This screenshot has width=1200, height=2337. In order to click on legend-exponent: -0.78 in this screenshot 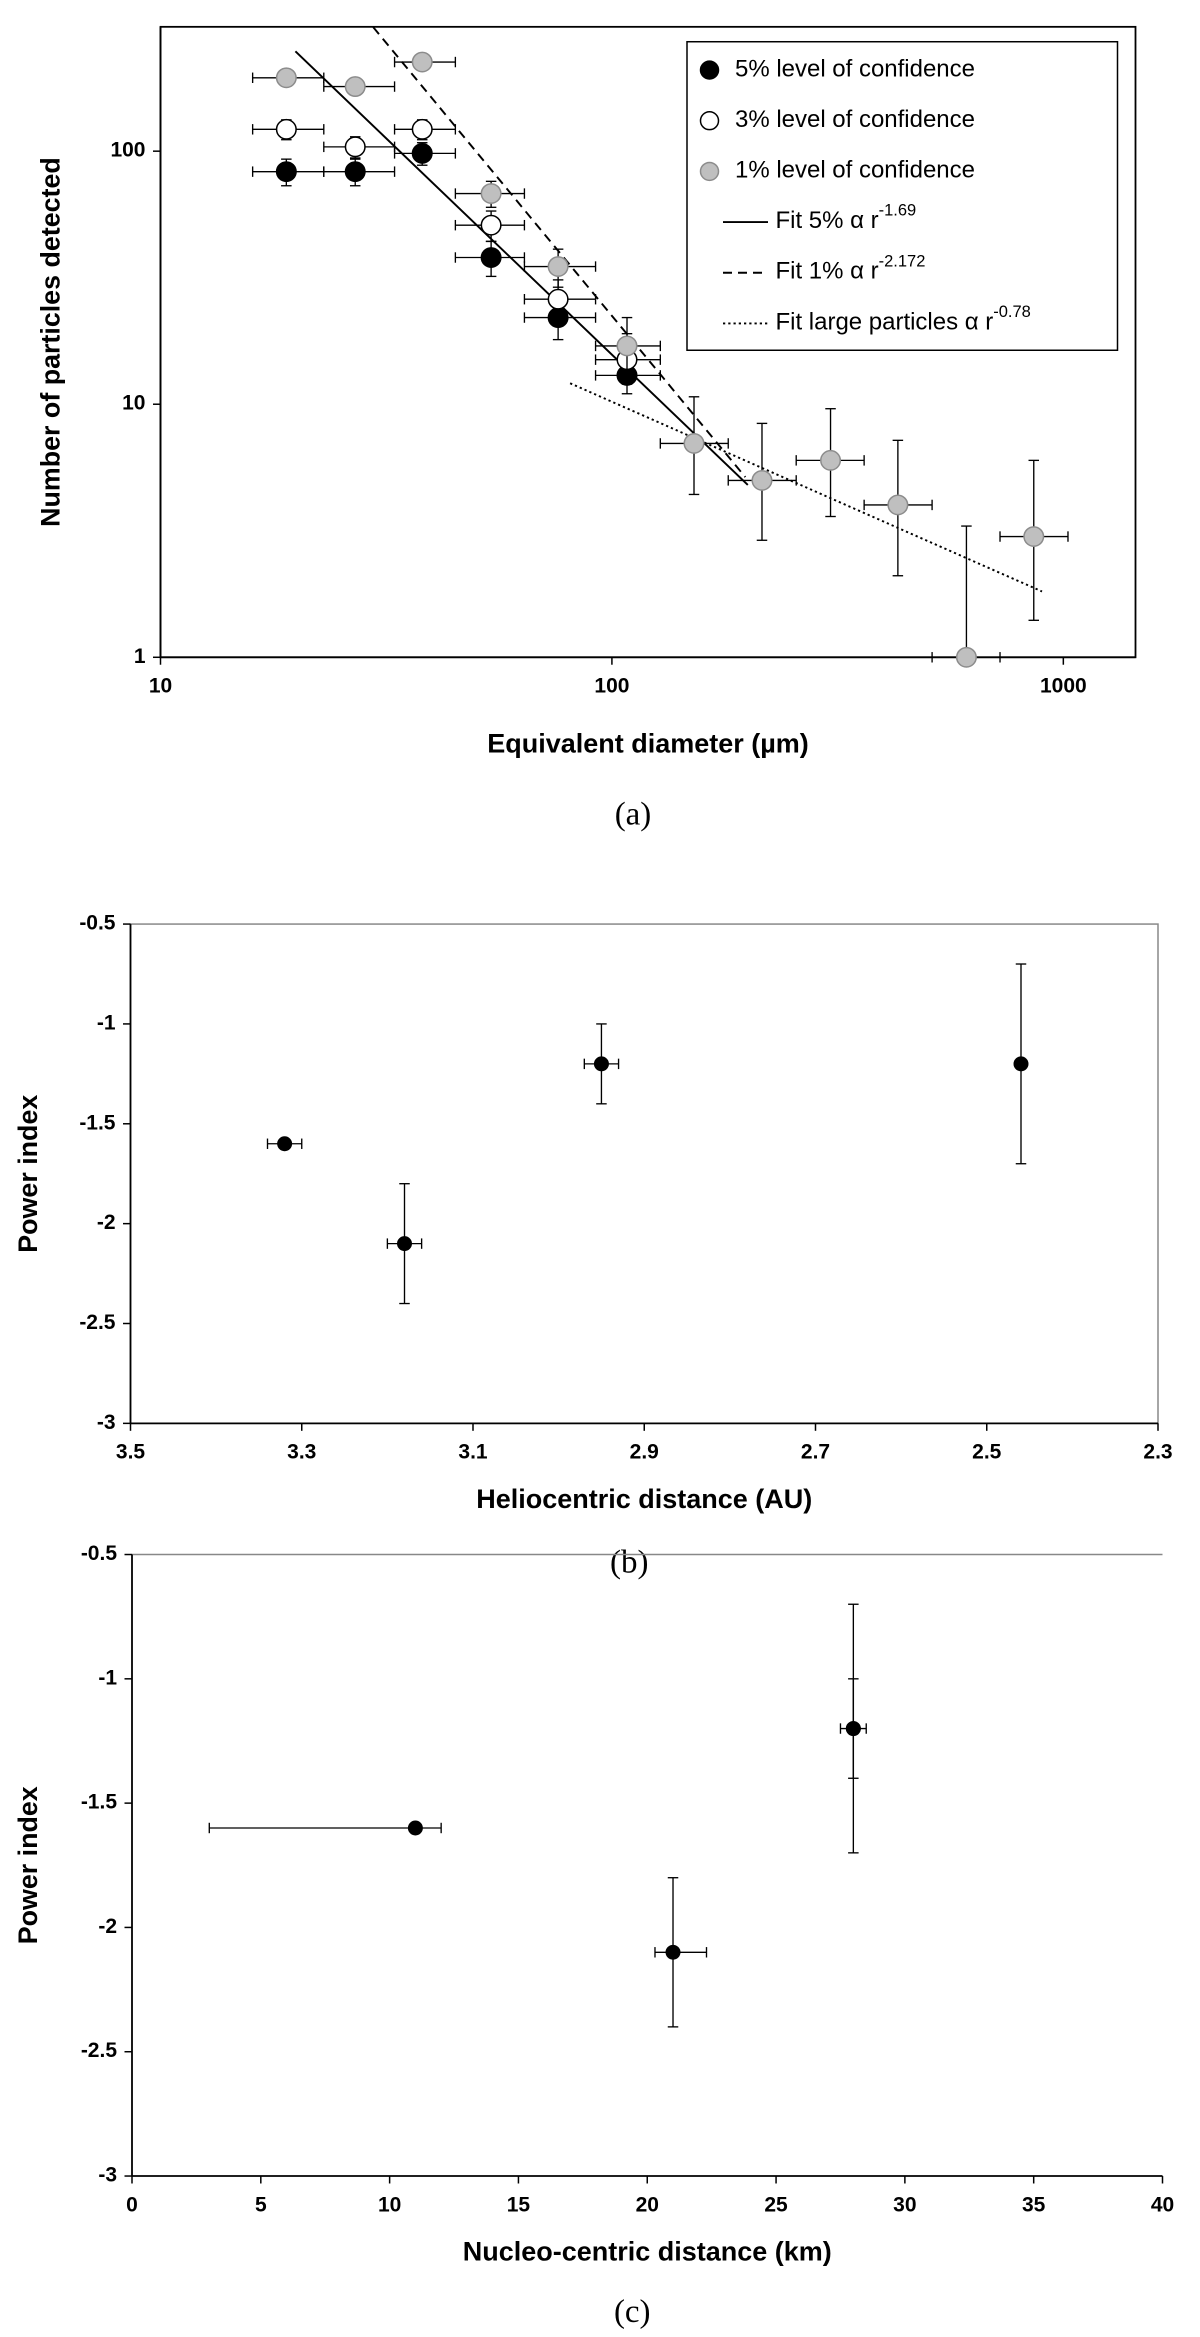, I will do `click(1012, 312)`.